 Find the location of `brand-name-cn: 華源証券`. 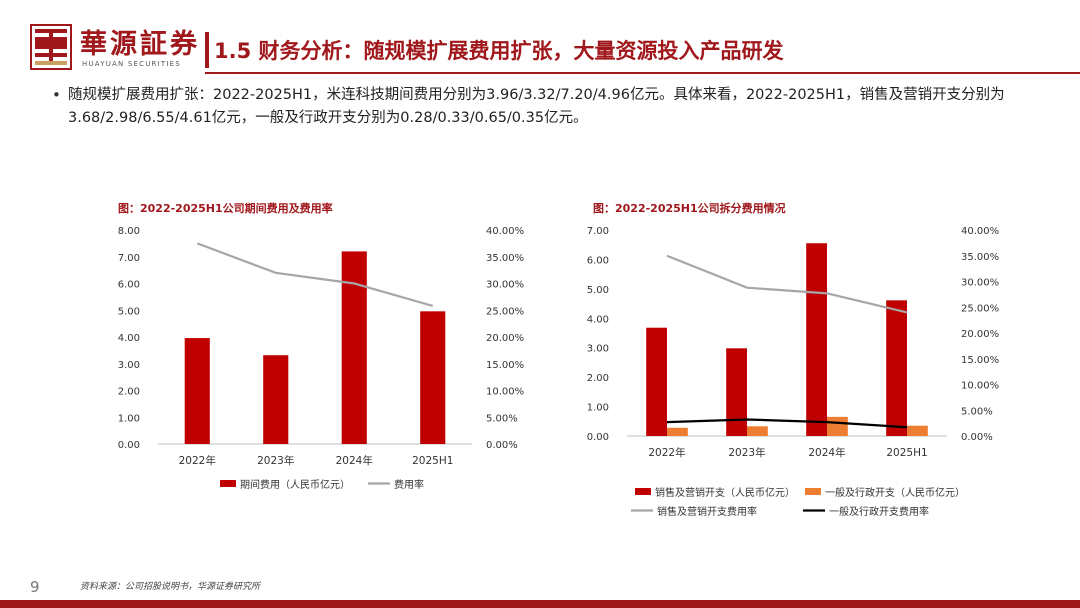

brand-name-cn: 華源証券 is located at coordinates (140, 44).